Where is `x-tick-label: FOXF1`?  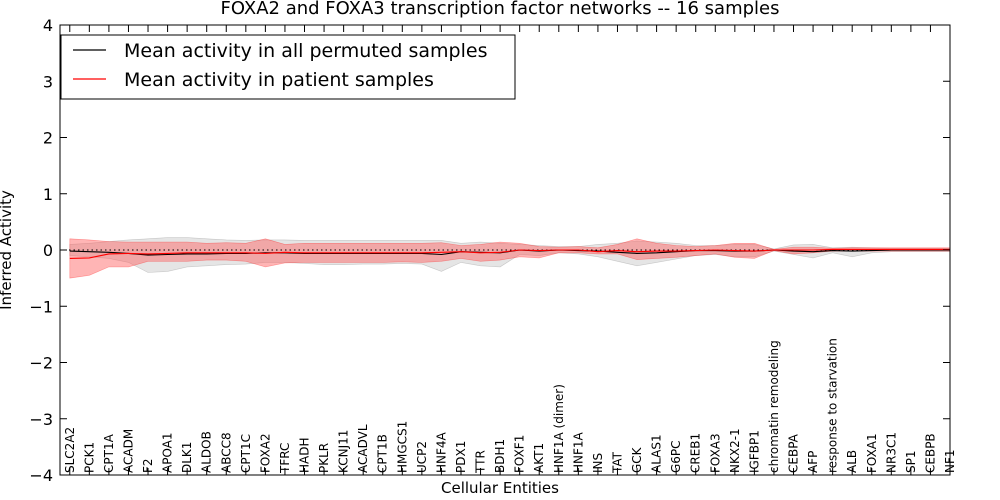
x-tick-label: FOXF1 is located at coordinates (520, 454).